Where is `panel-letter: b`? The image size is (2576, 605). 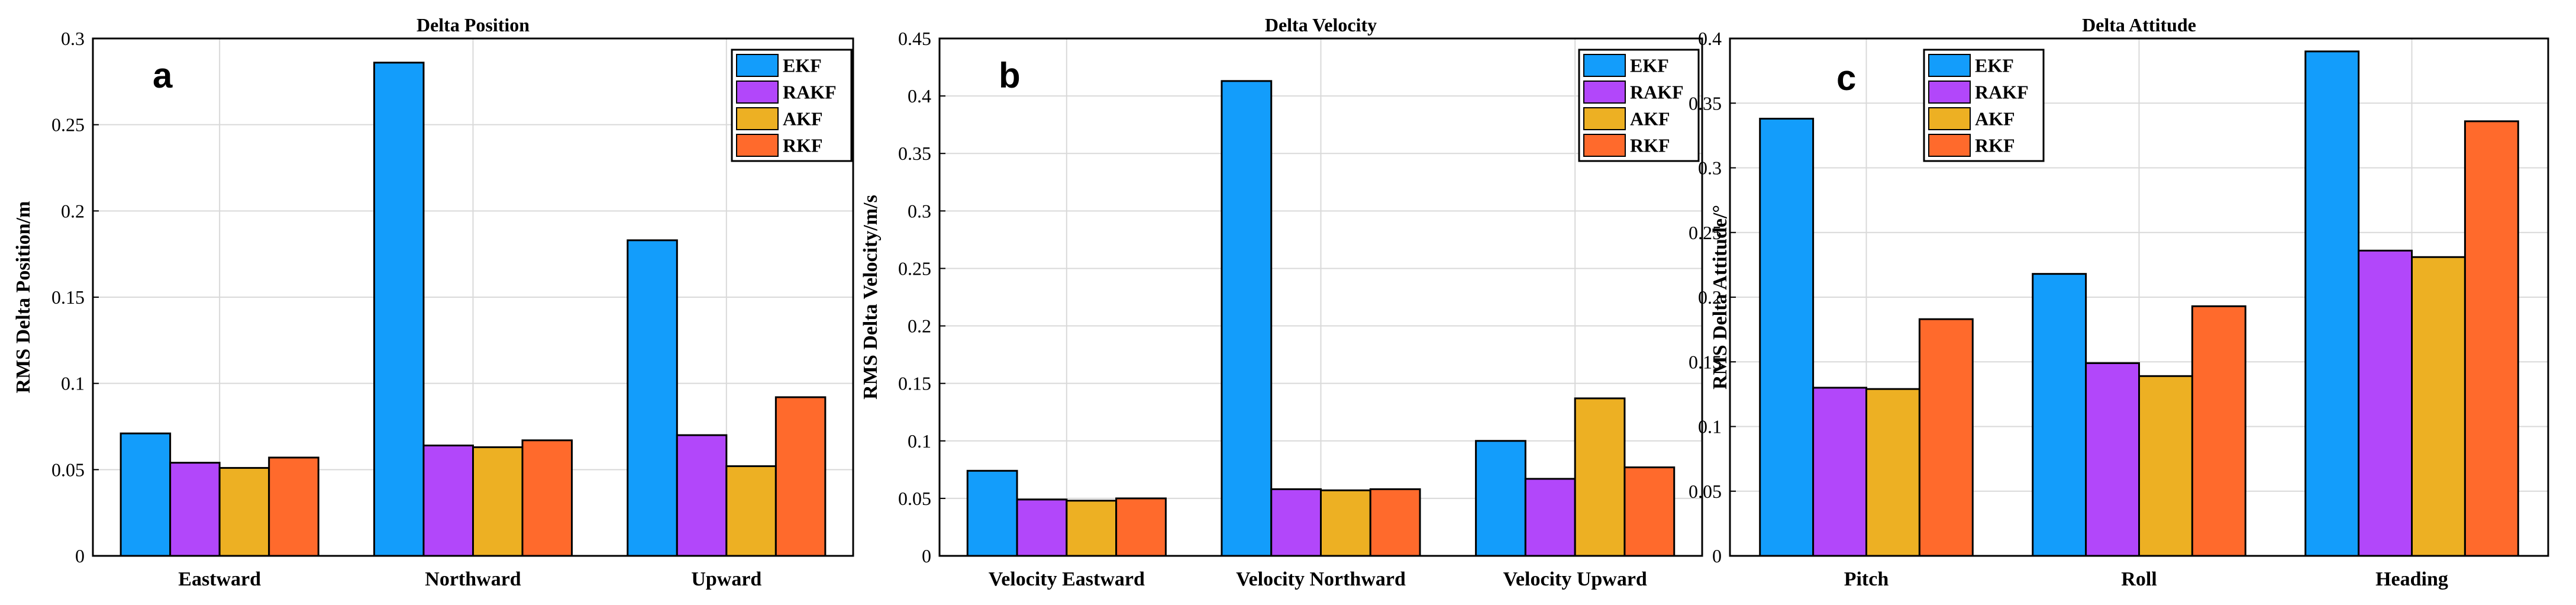 panel-letter: b is located at coordinates (1010, 76).